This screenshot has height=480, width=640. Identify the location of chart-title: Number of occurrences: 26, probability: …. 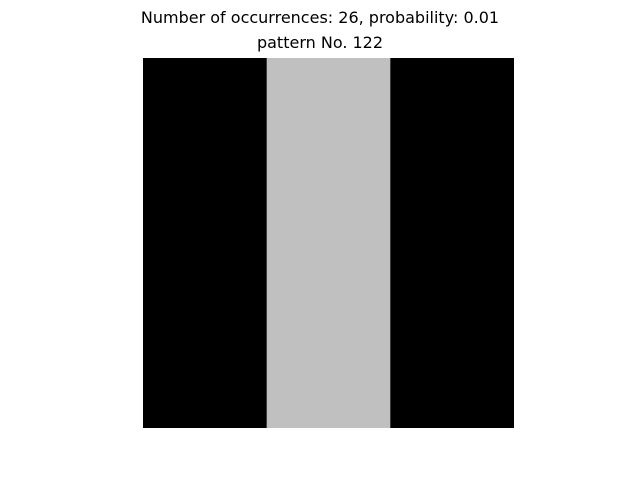
(320, 17).